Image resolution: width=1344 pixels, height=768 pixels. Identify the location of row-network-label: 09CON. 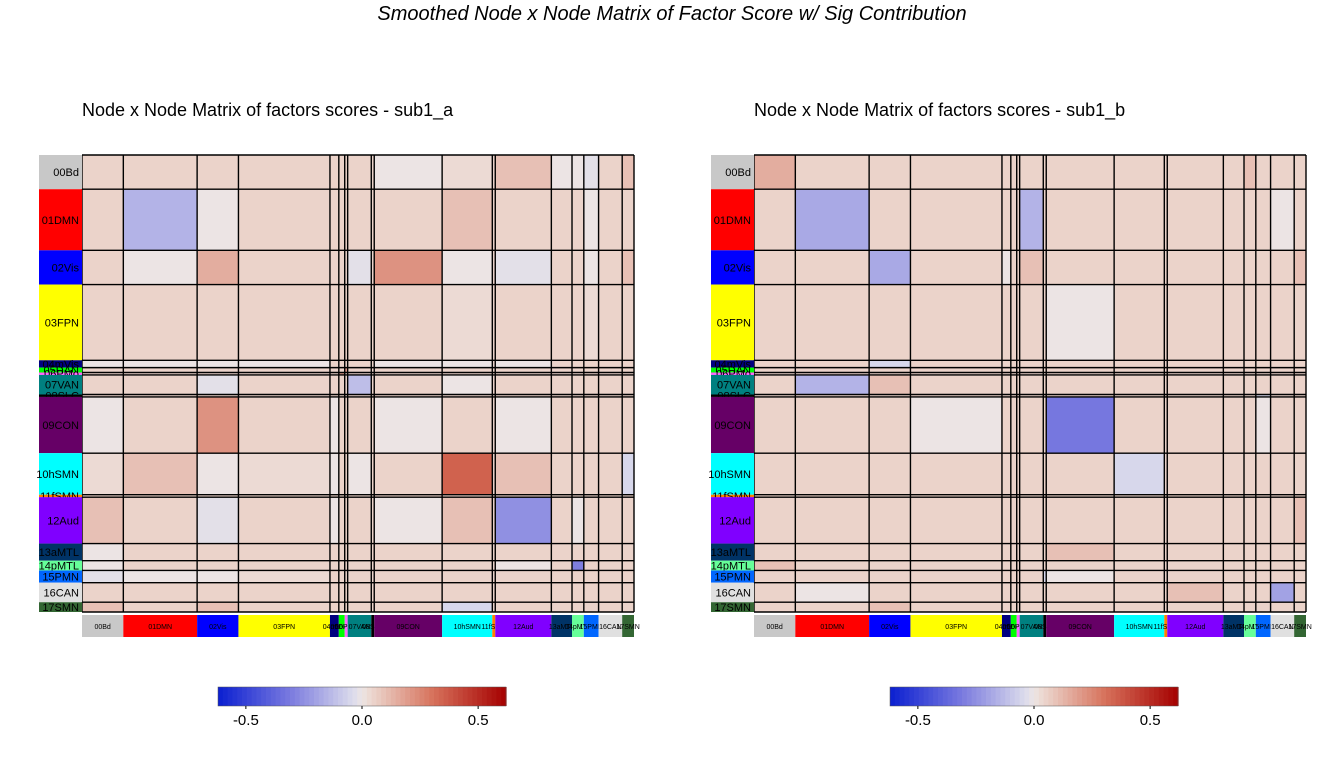
(732, 426).